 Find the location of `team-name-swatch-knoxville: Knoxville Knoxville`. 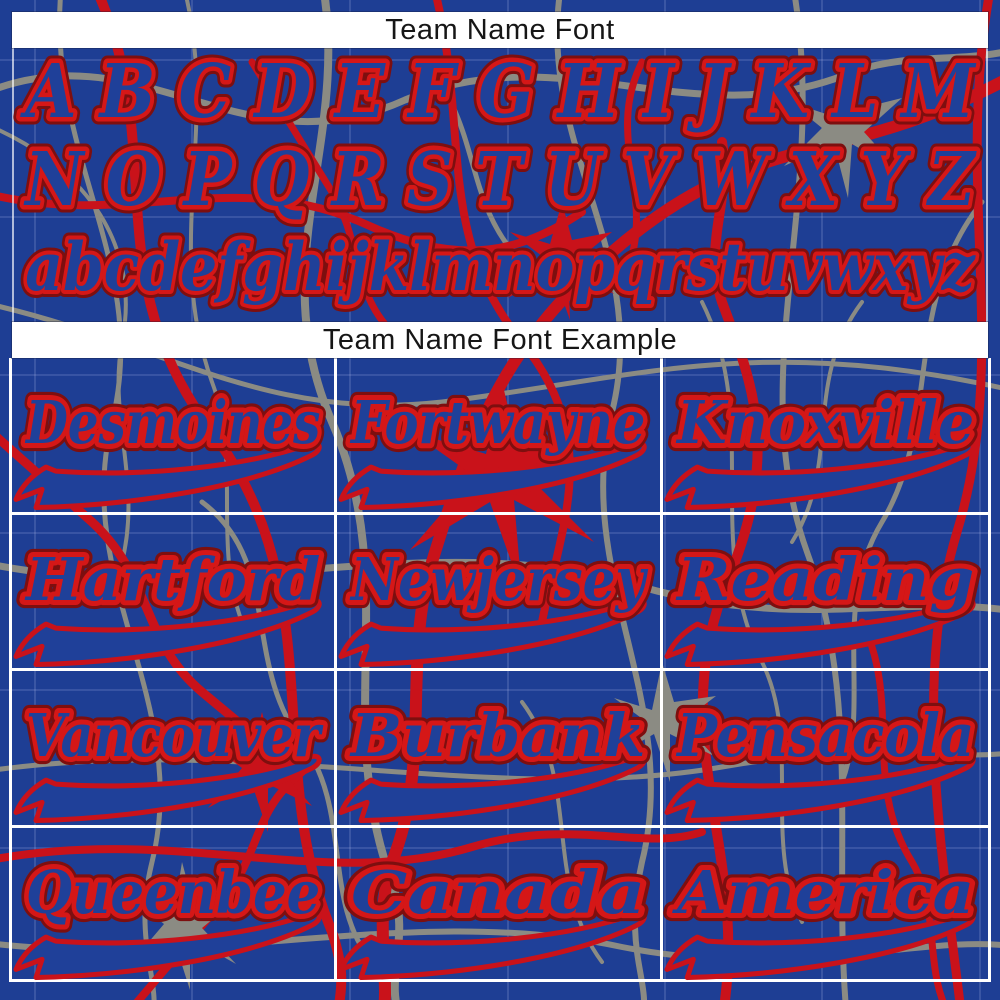

team-name-swatch-knoxville: Knoxville Knoxville is located at coordinates (825, 436).